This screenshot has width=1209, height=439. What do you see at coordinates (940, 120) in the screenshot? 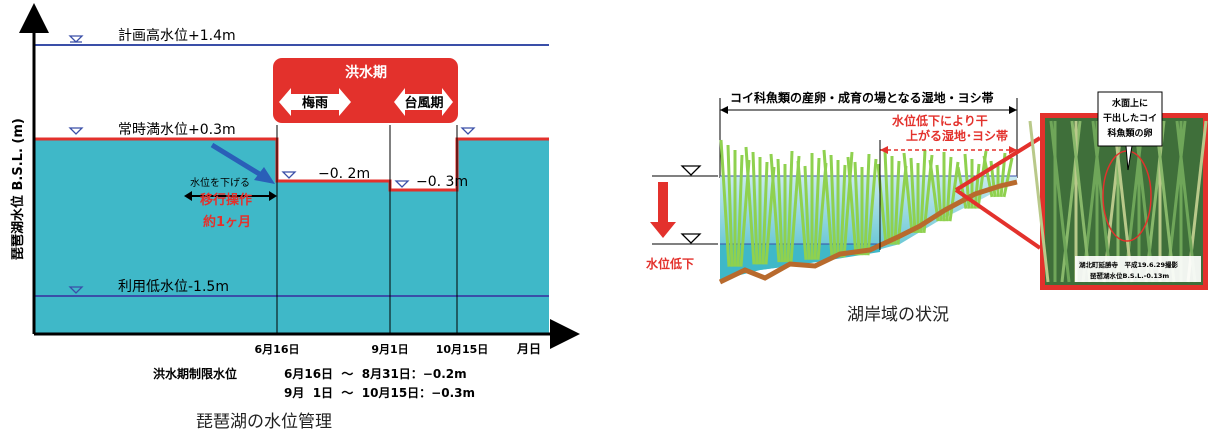
I see `exposed-wetland-label-1: 水位低下により干` at bounding box center [940, 120].